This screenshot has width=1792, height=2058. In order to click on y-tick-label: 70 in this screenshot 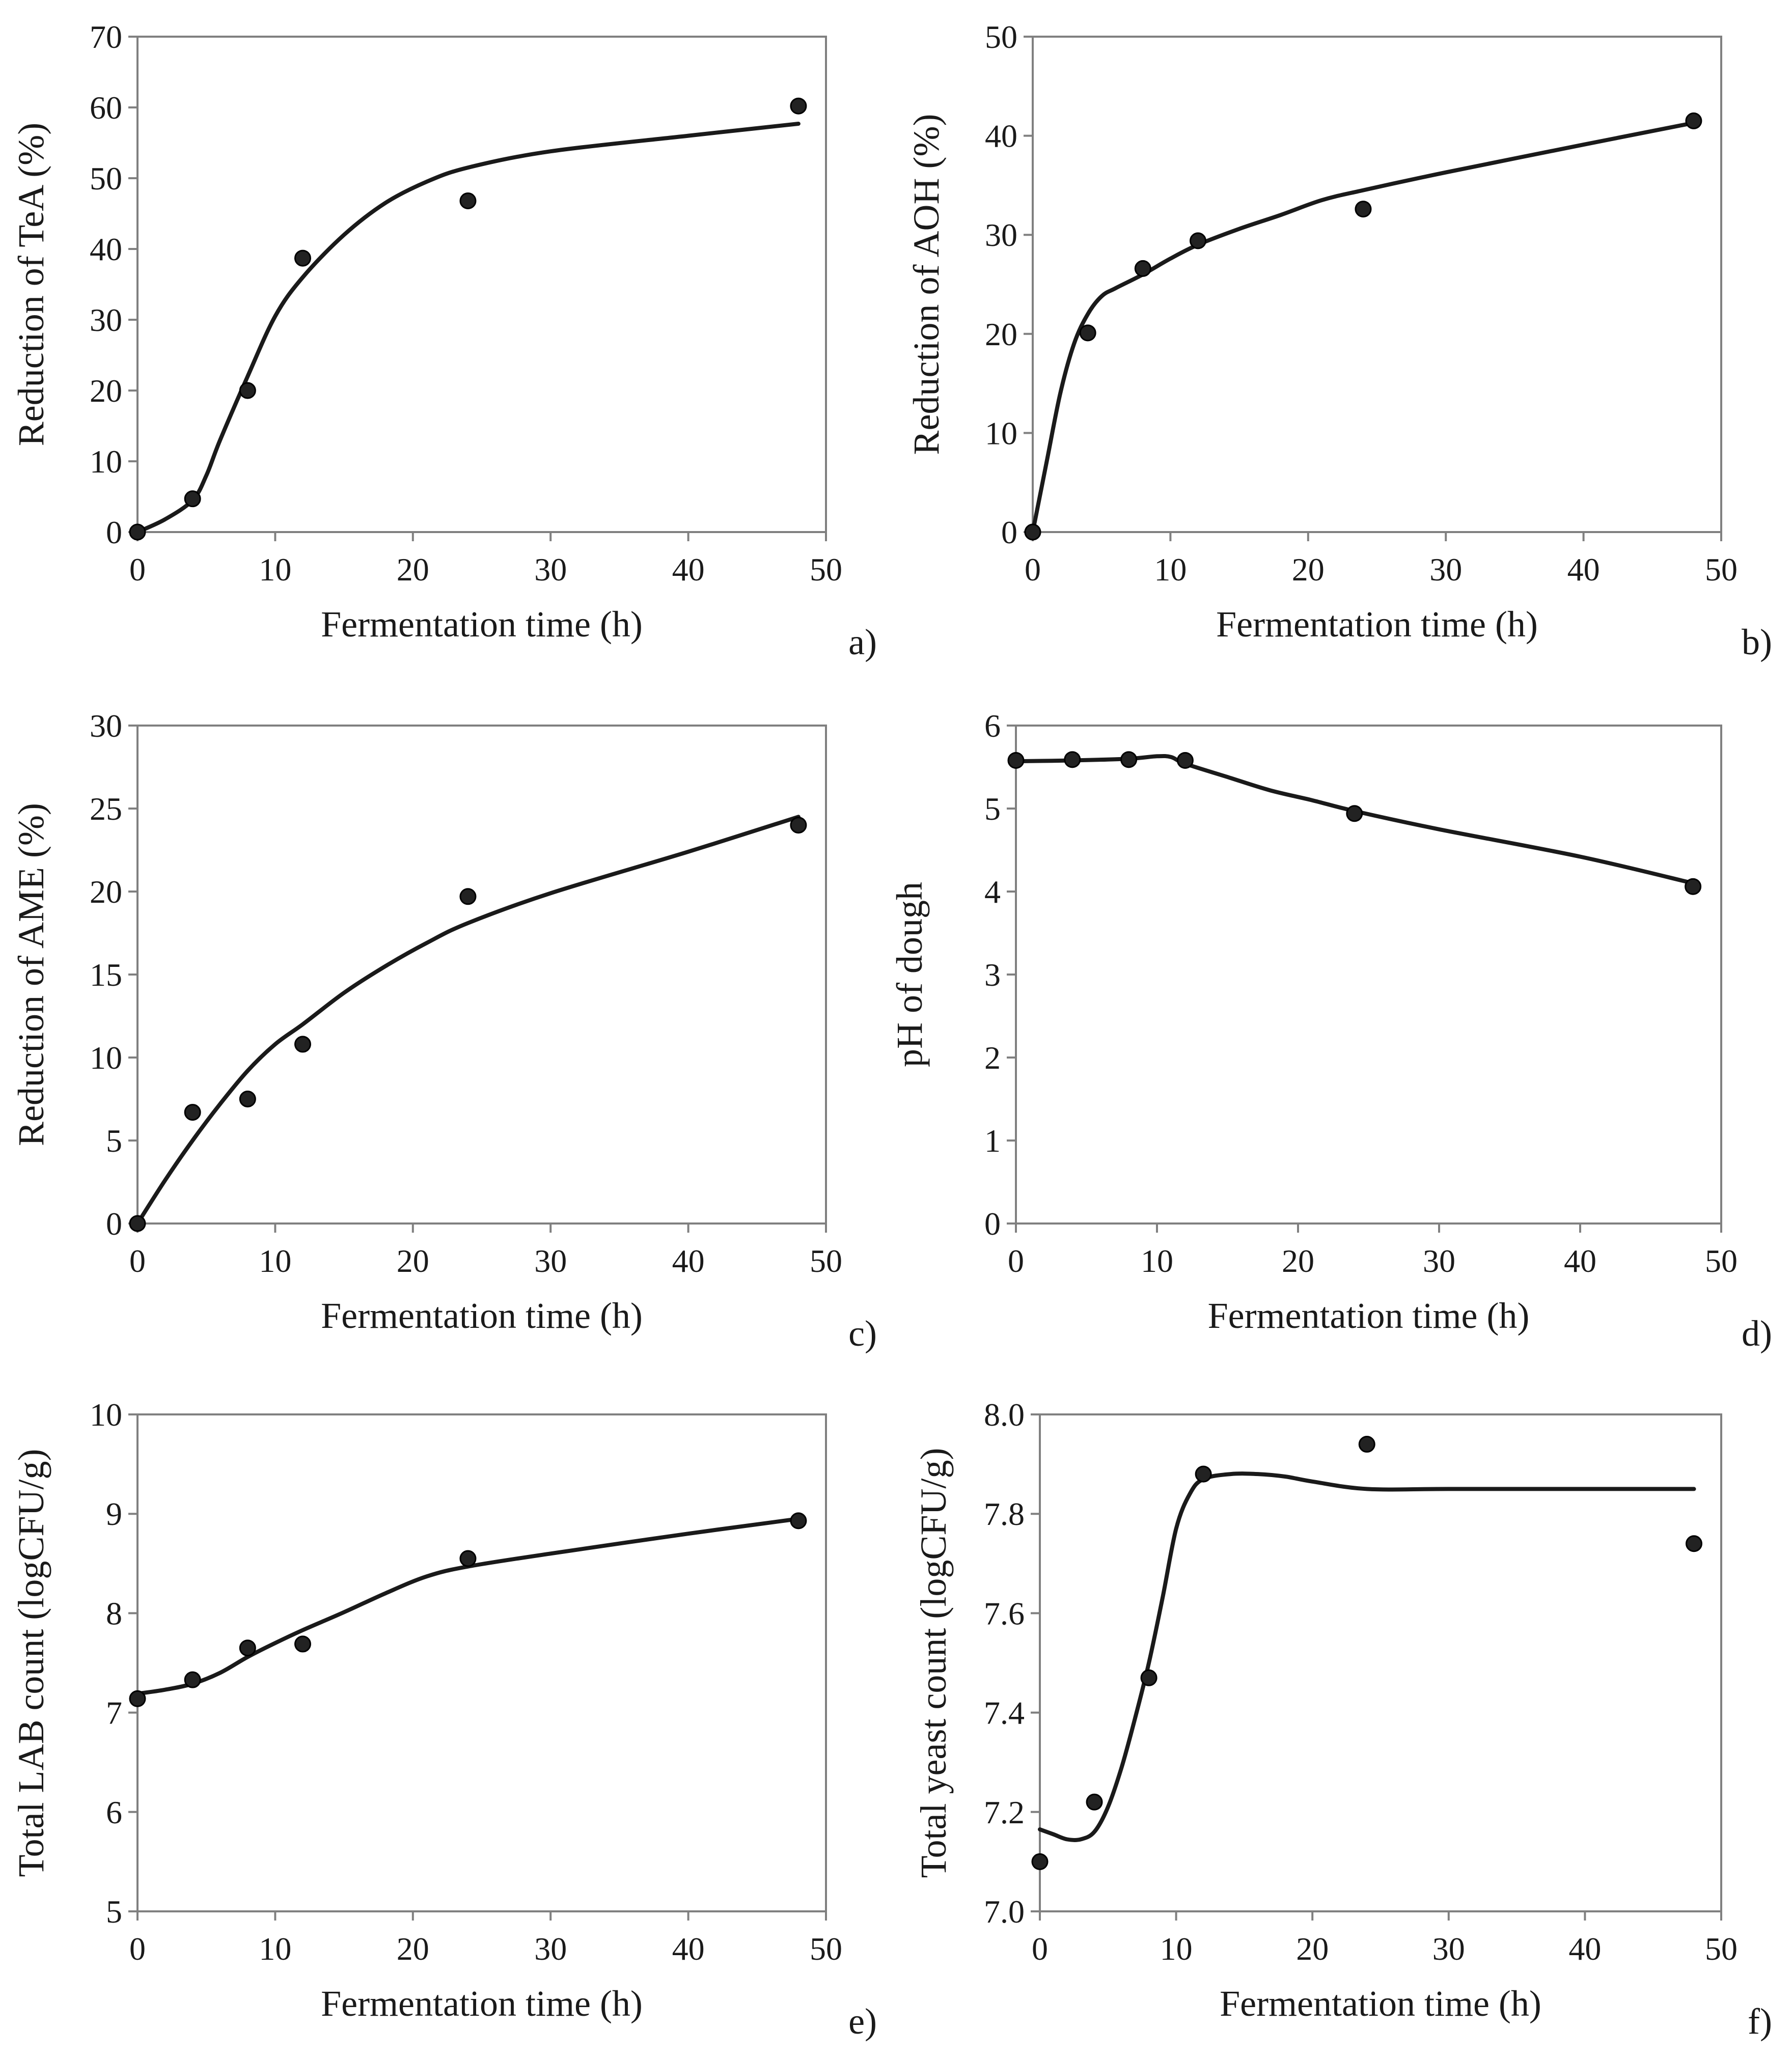, I will do `click(106, 37)`.